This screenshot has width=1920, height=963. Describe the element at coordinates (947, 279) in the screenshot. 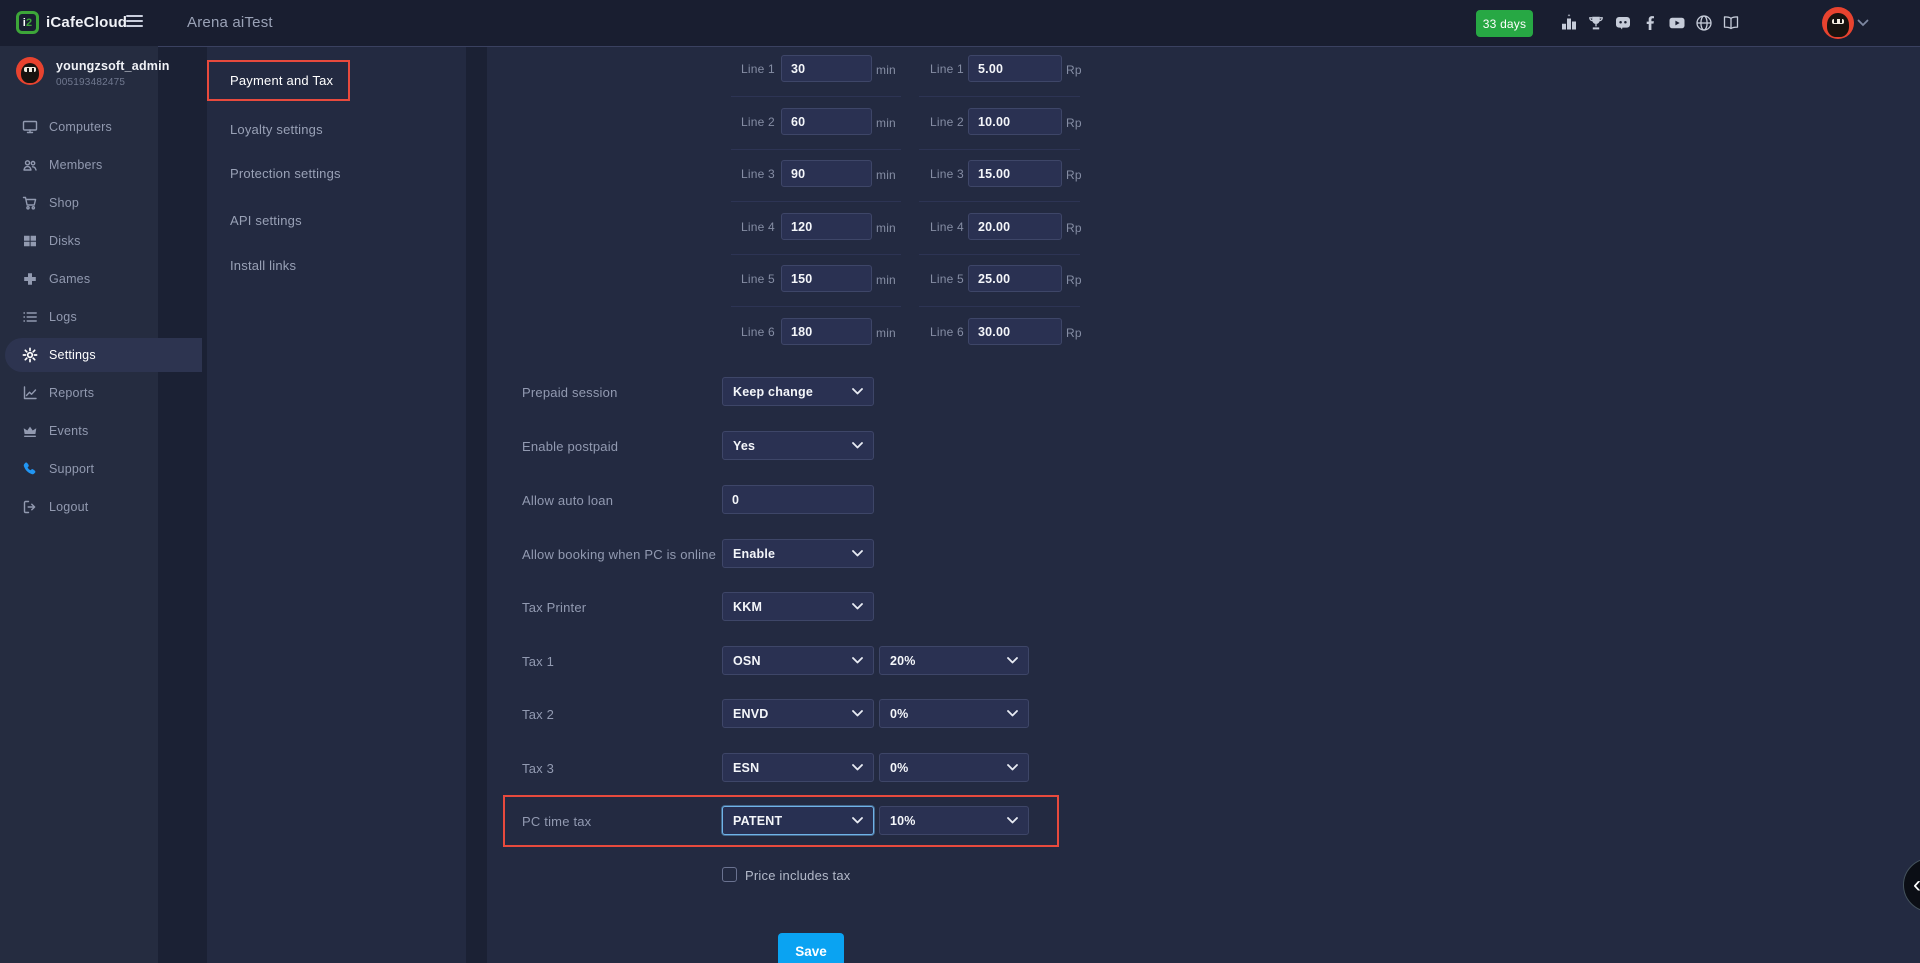

I see `line-price-label: Line 5` at that location.